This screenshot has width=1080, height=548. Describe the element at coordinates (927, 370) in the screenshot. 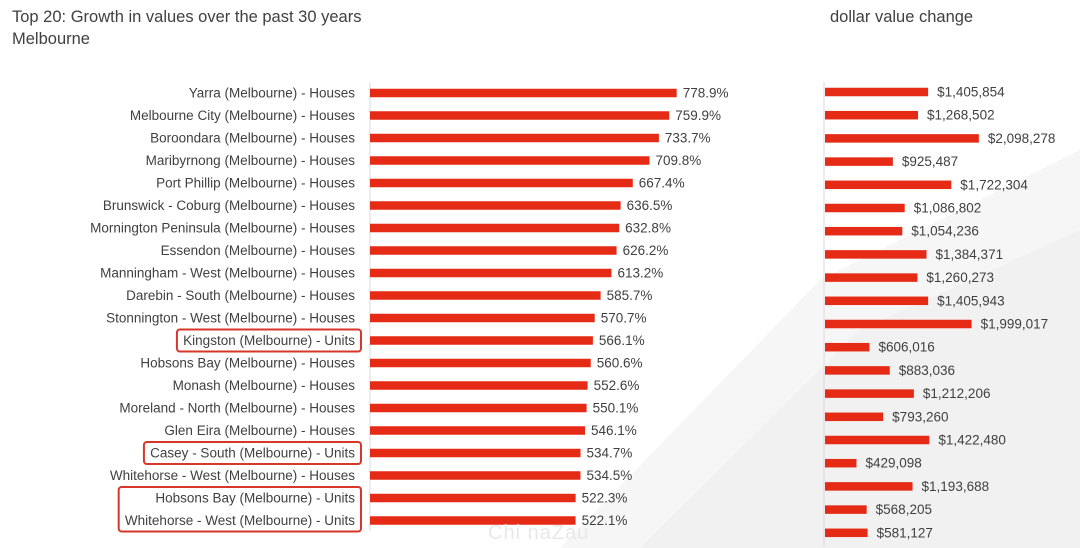

I see `dollar-value-label: $883,036` at that location.